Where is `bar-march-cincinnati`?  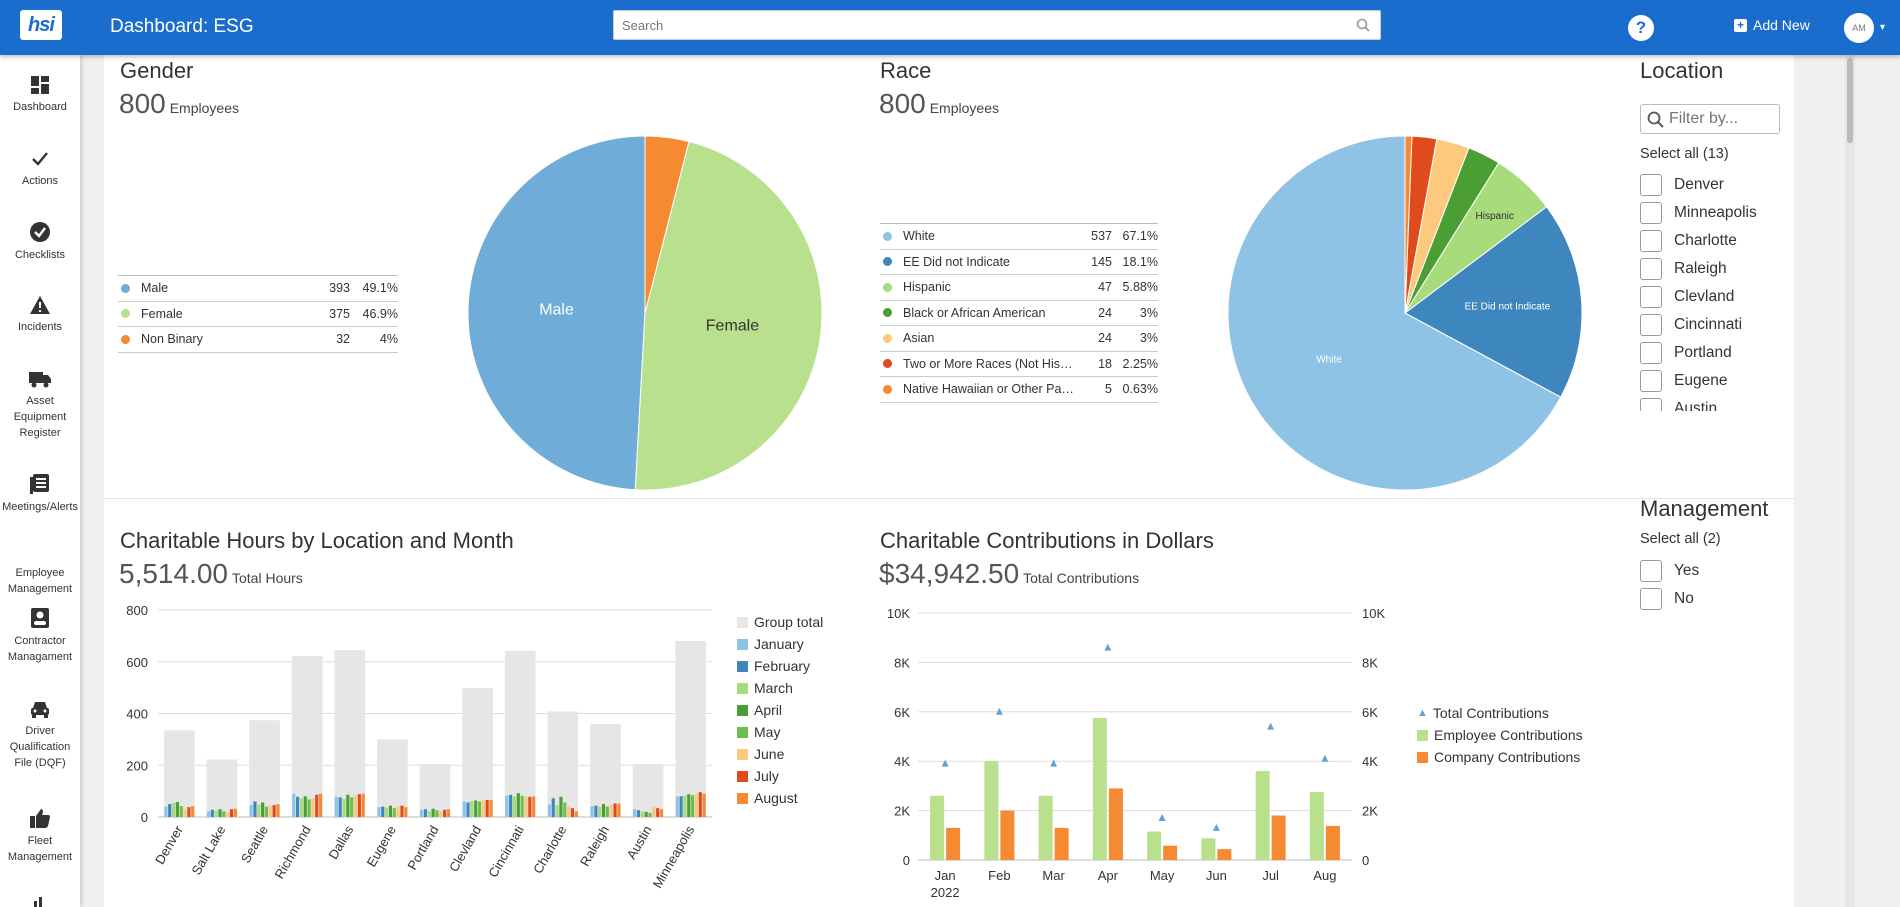
bar-march-cincinnati is located at coordinates (514, 806).